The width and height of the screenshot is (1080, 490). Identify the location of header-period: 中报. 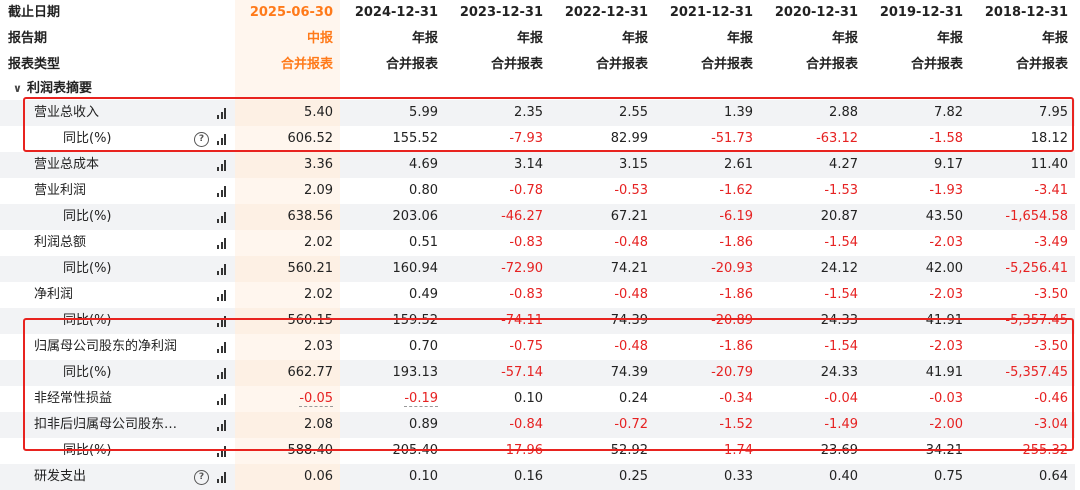
(287, 39).